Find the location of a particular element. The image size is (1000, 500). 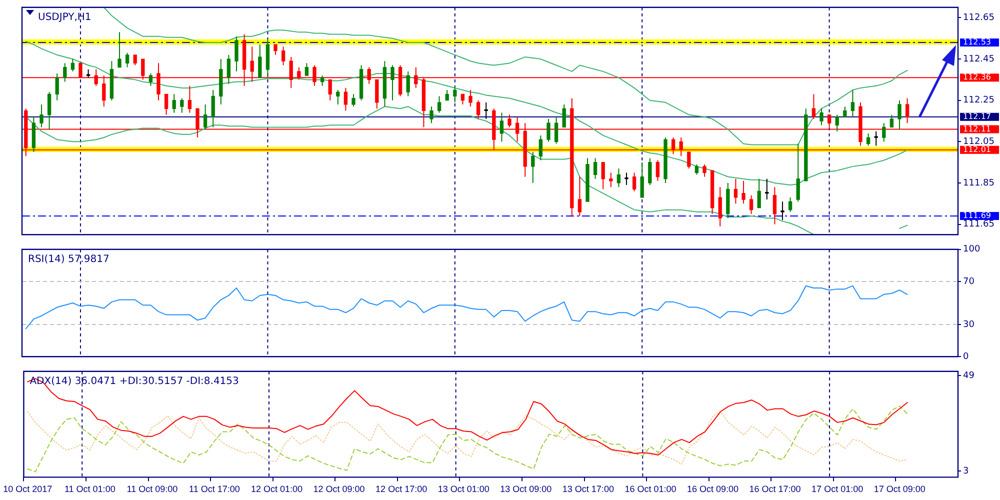

y-tick-label: 49 is located at coordinates (969, 375).